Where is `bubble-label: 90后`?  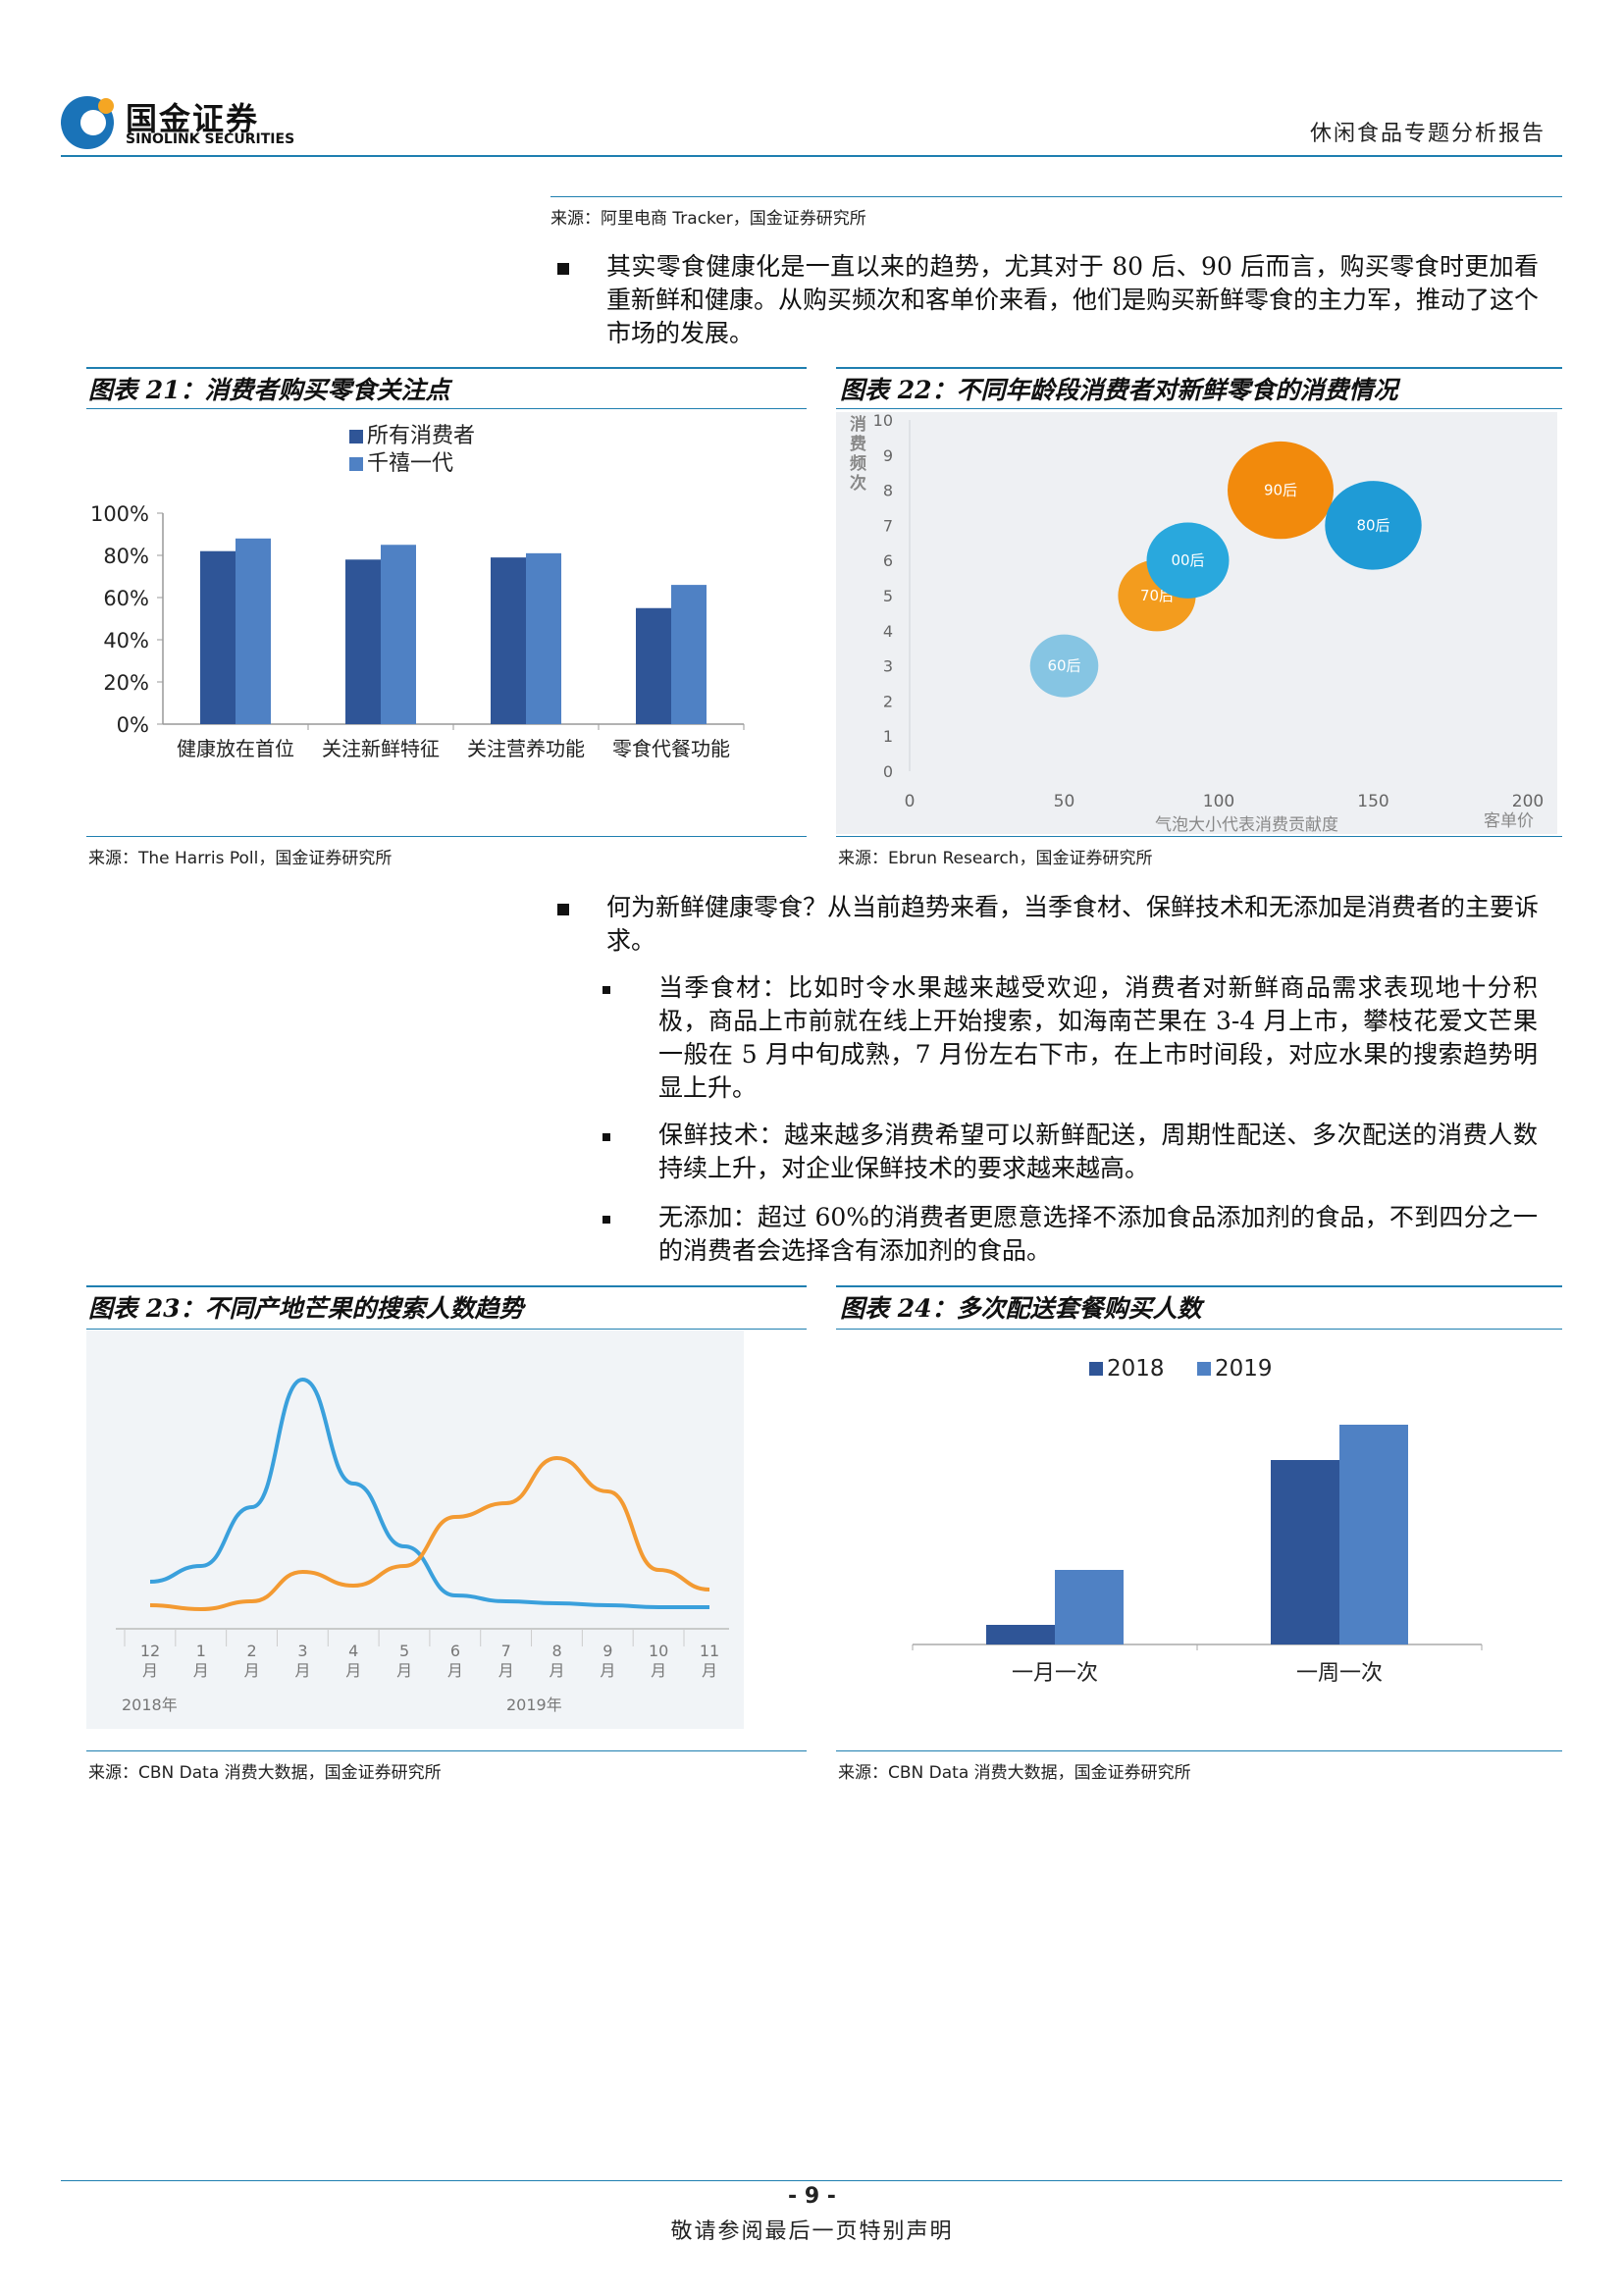 bubble-label: 90后 is located at coordinates (1280, 490).